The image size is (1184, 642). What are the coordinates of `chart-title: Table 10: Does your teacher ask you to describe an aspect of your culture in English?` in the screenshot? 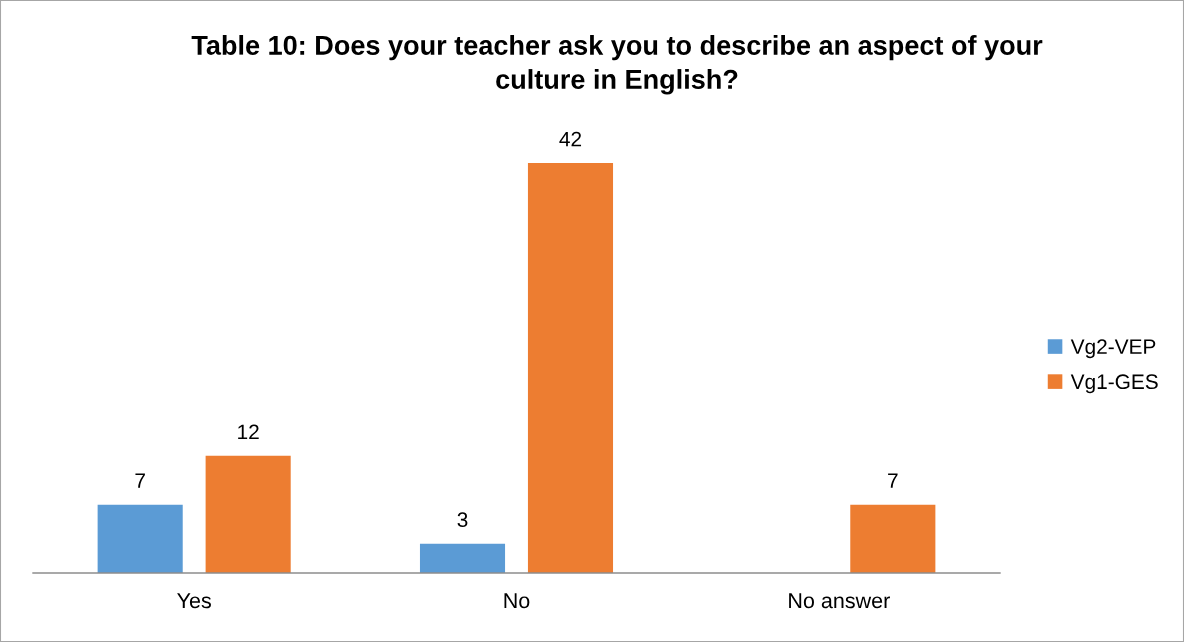 It's located at (617, 65).